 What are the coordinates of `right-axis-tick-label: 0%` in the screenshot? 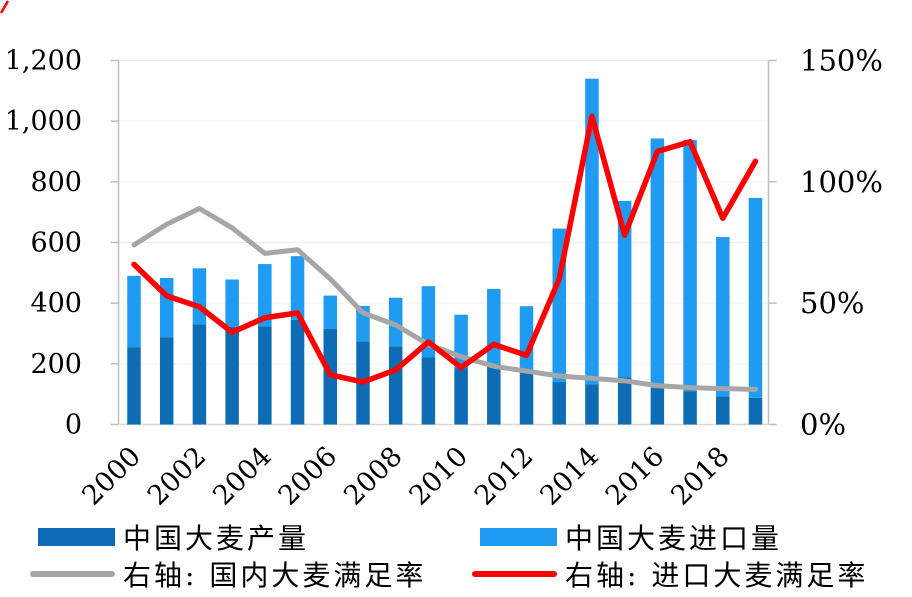 It's located at (823, 425).